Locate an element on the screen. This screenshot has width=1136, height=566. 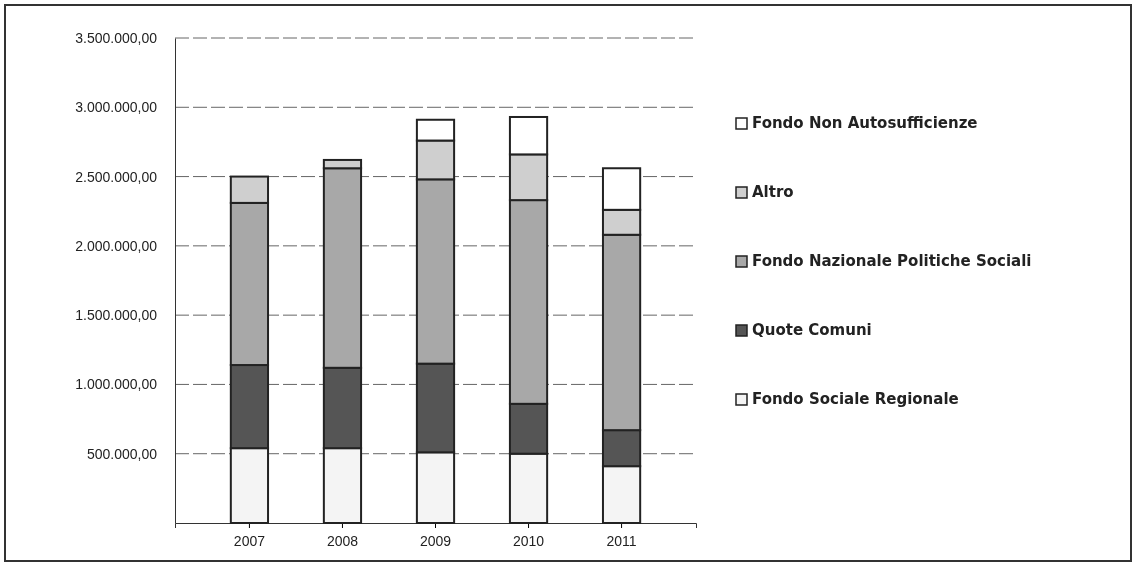
y-tick-label: 2.500.000,00 is located at coordinates (116, 176).